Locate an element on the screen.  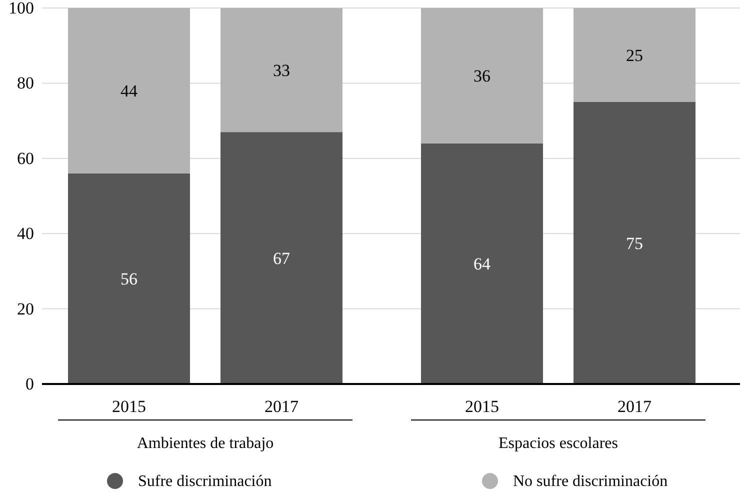
data-label: 67 is located at coordinates (281, 258).